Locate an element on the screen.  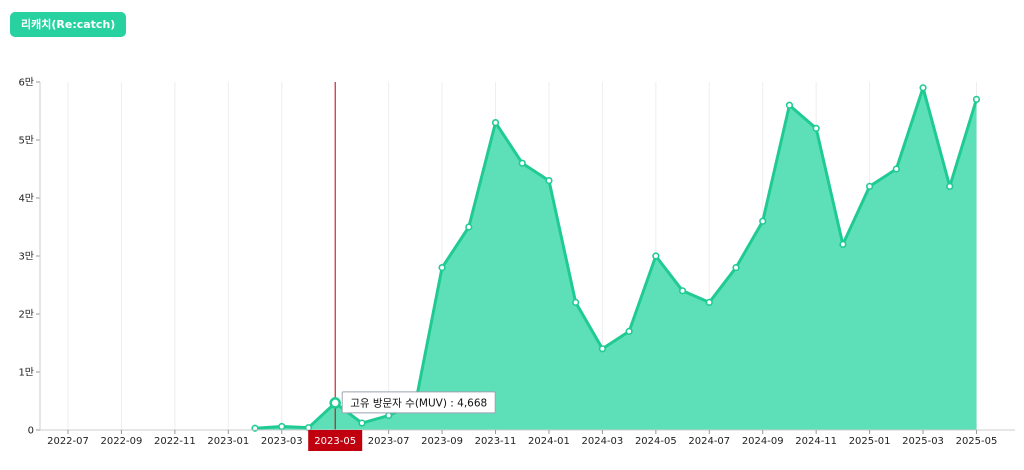
y-tick-label: 3만 is located at coordinates (26, 257).